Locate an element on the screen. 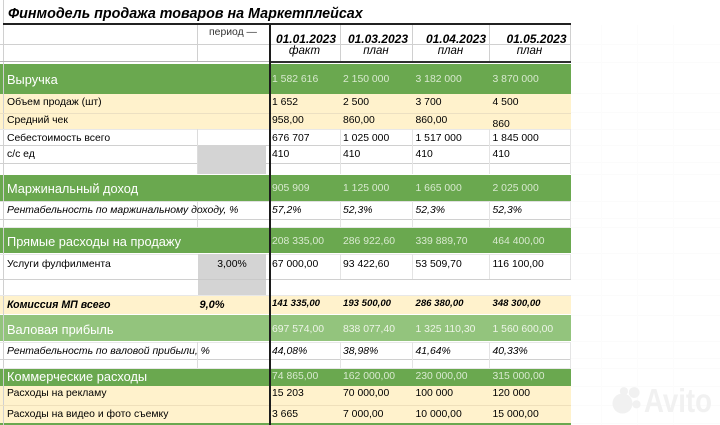 This screenshot has height=425, width=720. svg-text: Avito is located at coordinates (678, 400).